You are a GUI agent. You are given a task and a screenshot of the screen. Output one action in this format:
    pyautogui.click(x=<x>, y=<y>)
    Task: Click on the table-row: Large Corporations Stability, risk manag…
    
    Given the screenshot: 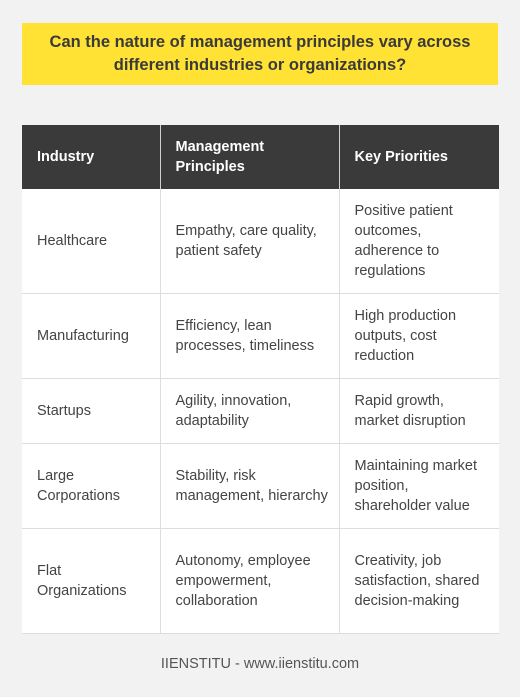 What is the action you would take?
    pyautogui.click(x=260, y=486)
    